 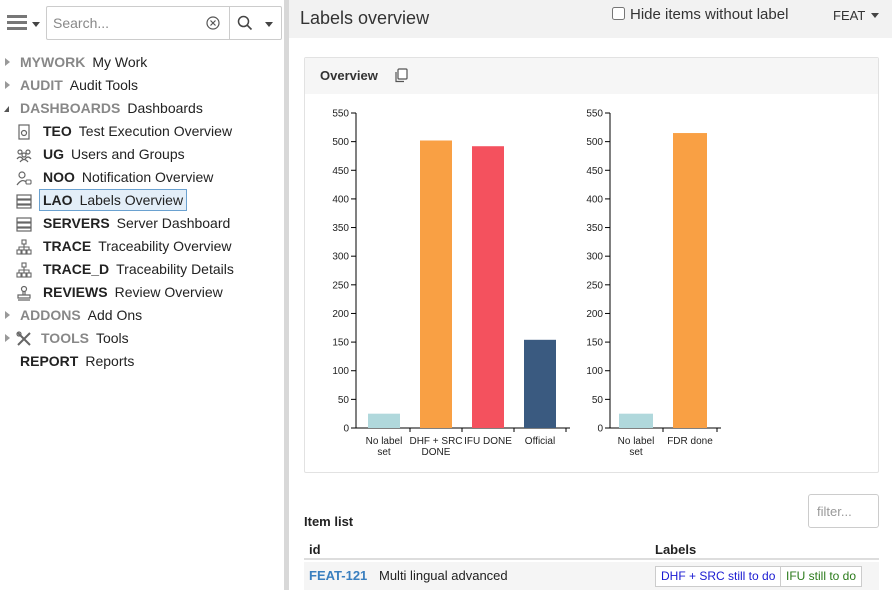 I want to click on tree-item-label: Review Overview, so click(x=168, y=292).